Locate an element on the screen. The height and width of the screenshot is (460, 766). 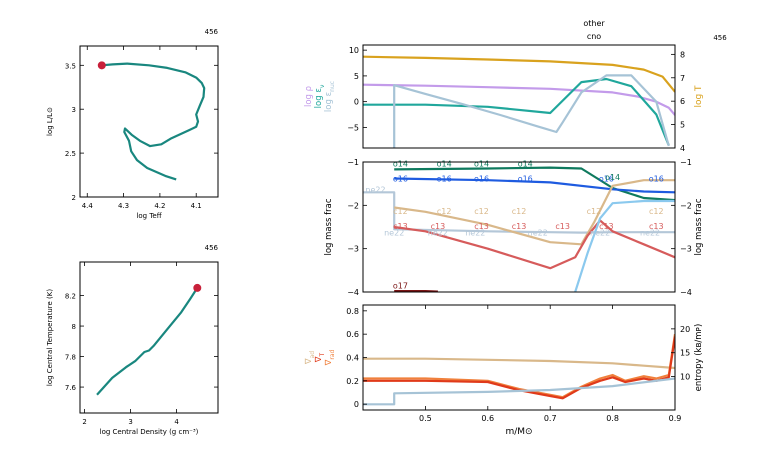
y2-tick-label: −3 is located at coordinates (686, 249).